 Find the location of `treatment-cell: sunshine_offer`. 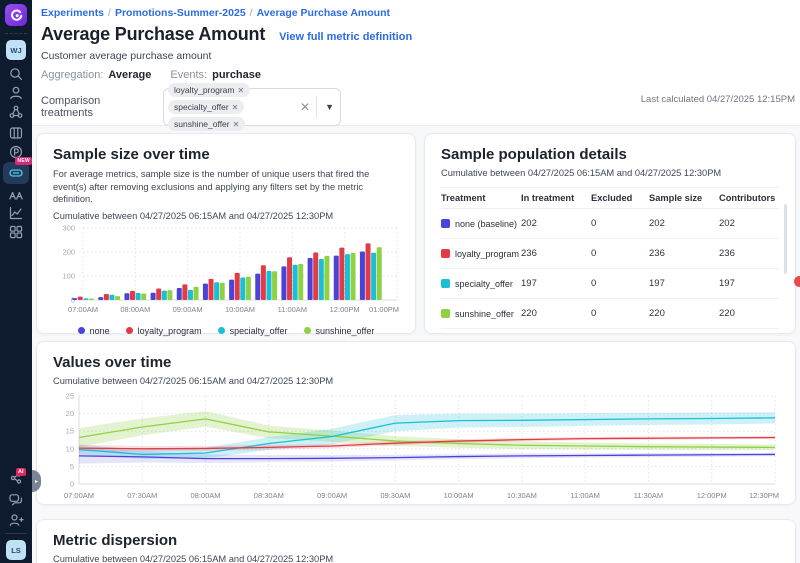

treatment-cell: sunshine_offer is located at coordinates (481, 314).